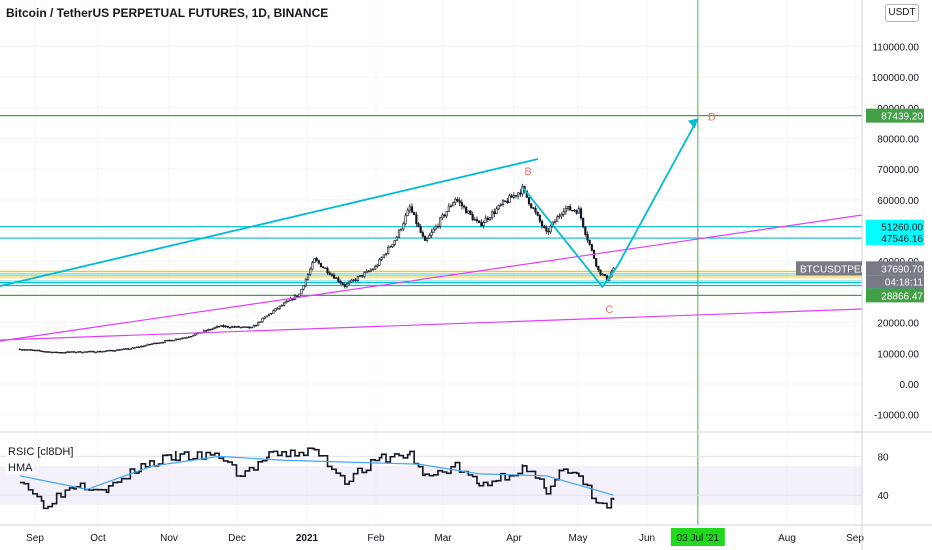  Describe the element at coordinates (431, 324) in the screenshot. I see `trendline-lower` at that location.